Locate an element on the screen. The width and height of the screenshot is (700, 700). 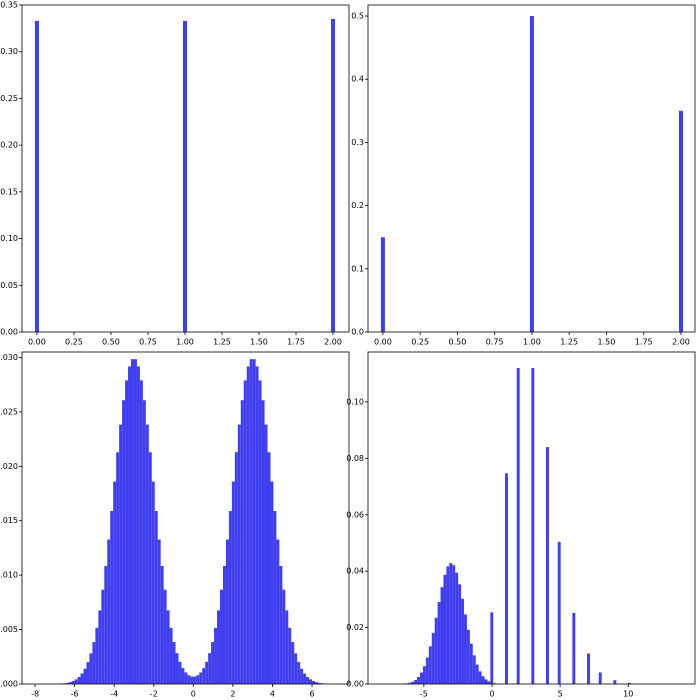
x-tick-label: 0.50 is located at coordinates (458, 342).